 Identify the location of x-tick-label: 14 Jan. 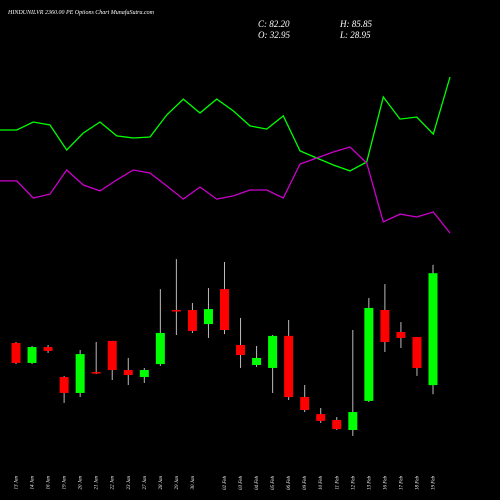
(33, 483).